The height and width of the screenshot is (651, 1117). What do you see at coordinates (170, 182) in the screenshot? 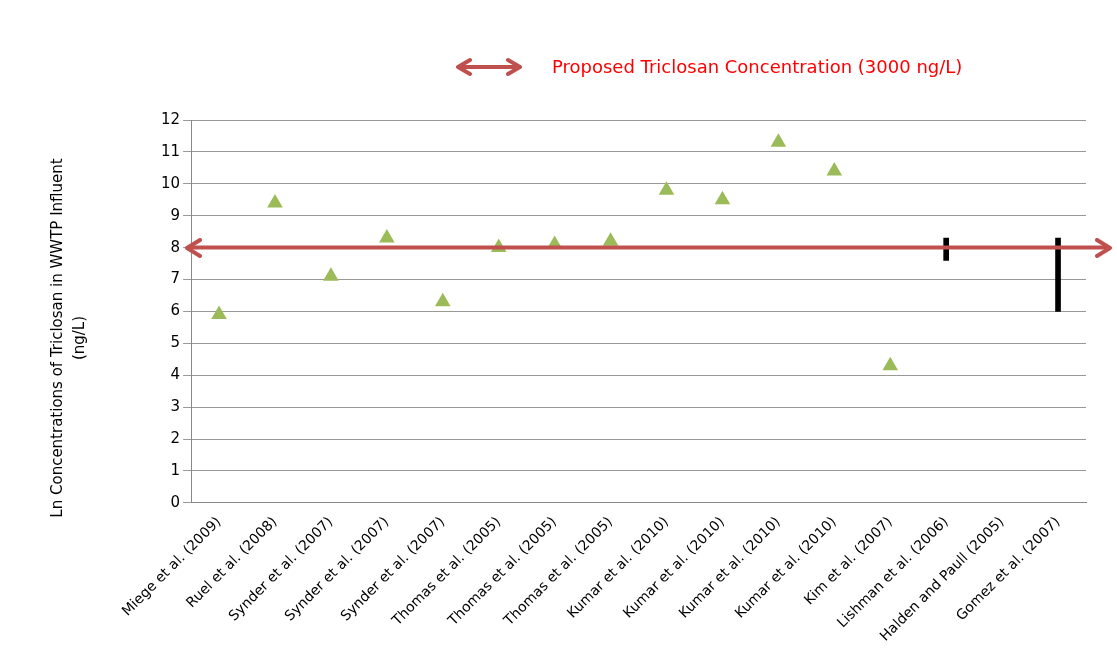
I see `y-tick-label: 10` at bounding box center [170, 182].